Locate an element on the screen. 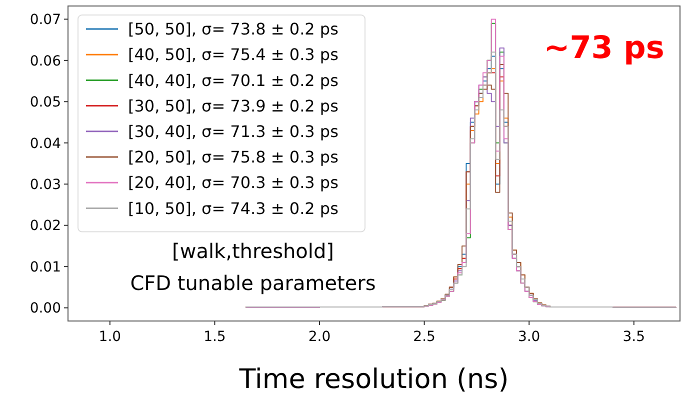 The width and height of the screenshot is (685, 400). legend-label: [40, 40], σ= 70.1 ± 0.2 ps is located at coordinates (233, 80).